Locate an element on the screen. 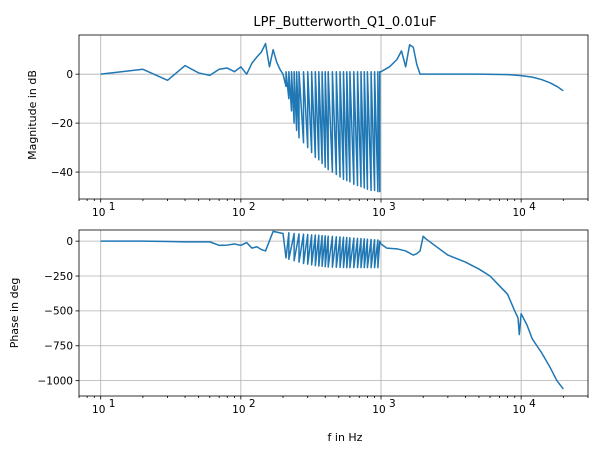  phase-ylabel: Phase in deg is located at coordinates (14, 313).